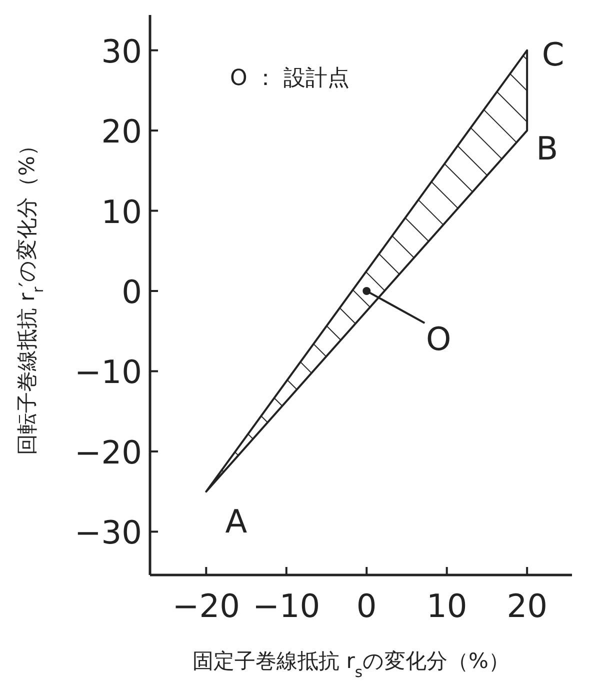  Describe the element at coordinates (351, 664) in the screenshot. I see `x-axis-title: 固定子巻線抵抗 r$_{s}$の変化分（%）` at that location.